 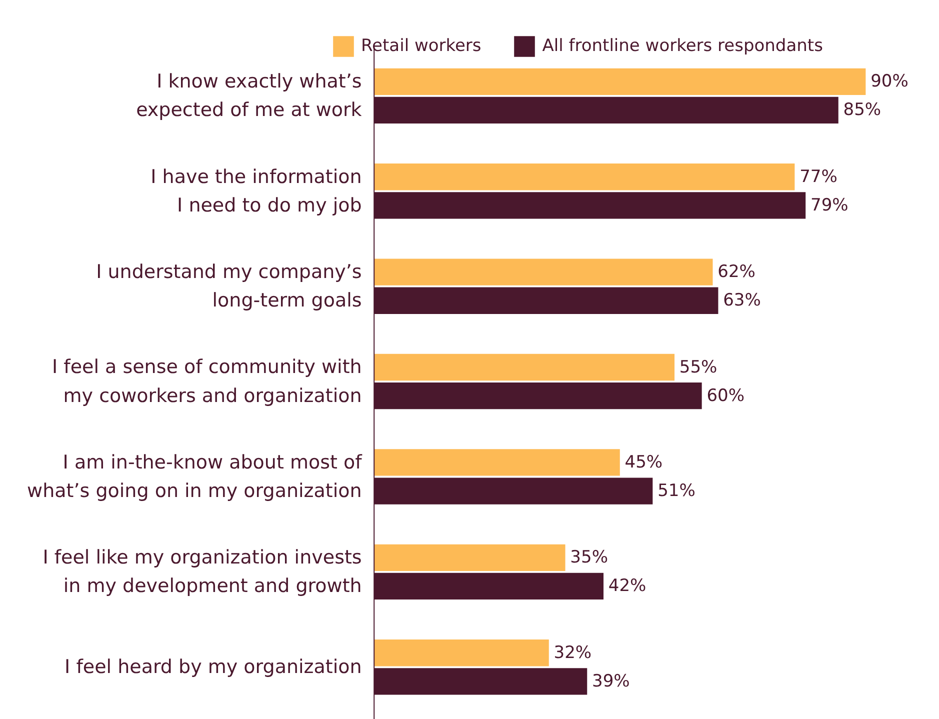 I want to click on y-tick-label: I understand my company’s long-term goals, so click(x=229, y=286).